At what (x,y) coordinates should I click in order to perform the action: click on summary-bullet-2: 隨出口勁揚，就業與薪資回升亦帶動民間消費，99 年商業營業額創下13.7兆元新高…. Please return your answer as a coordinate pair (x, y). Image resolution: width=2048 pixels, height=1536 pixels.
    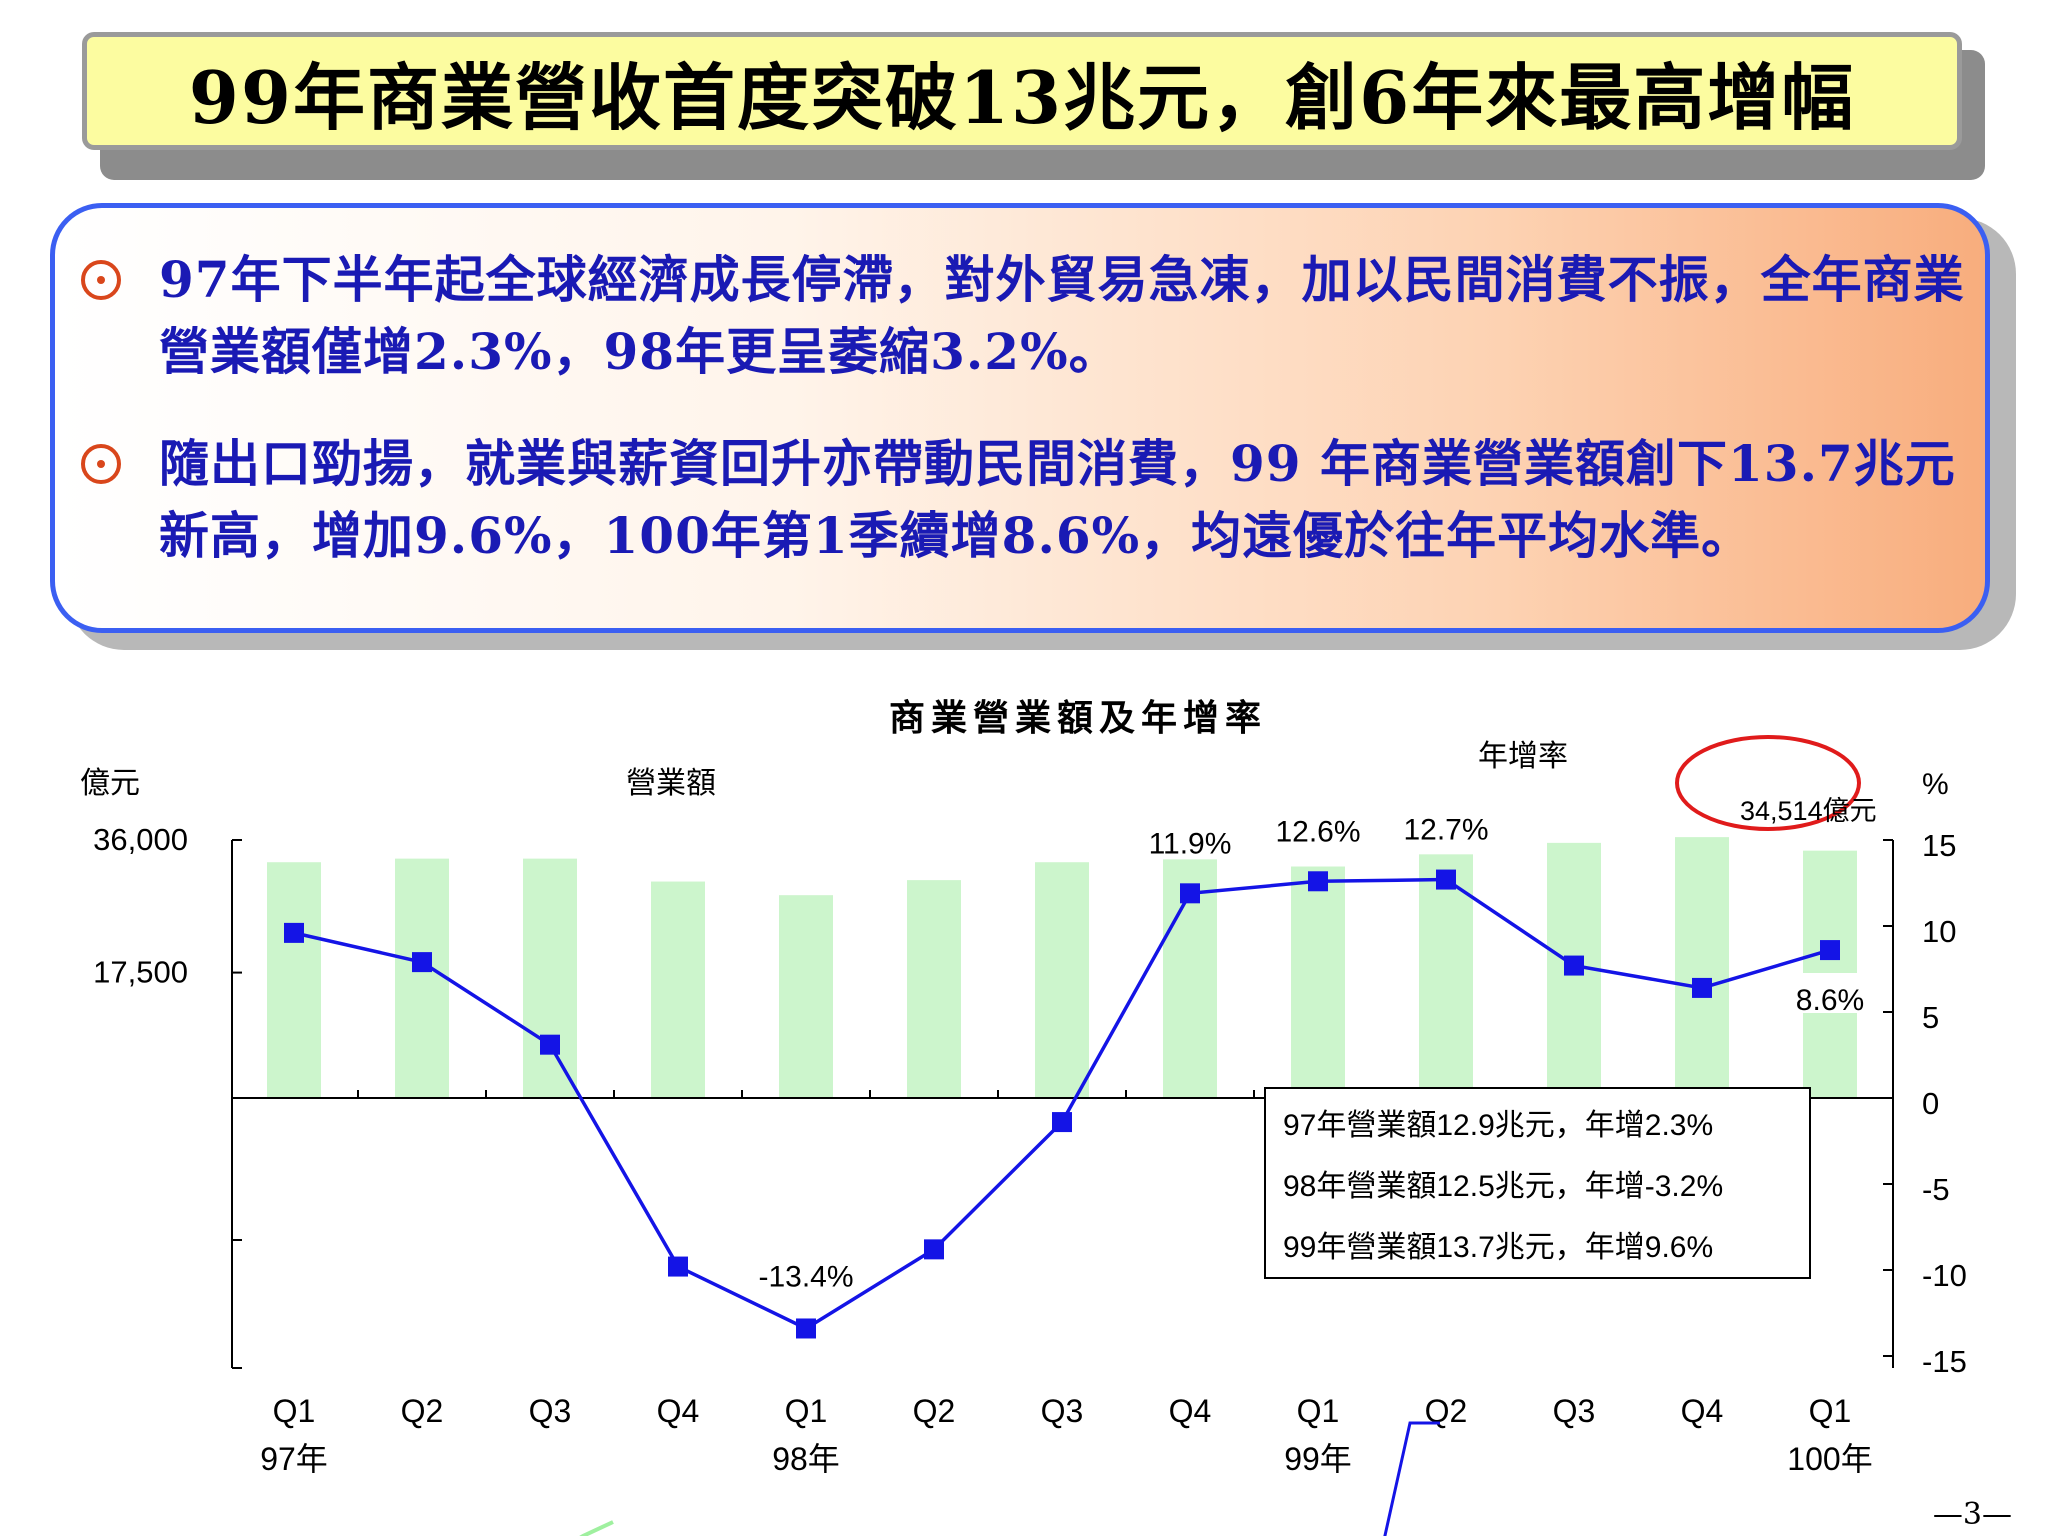
    Looking at the image, I should click on (1023, 500).